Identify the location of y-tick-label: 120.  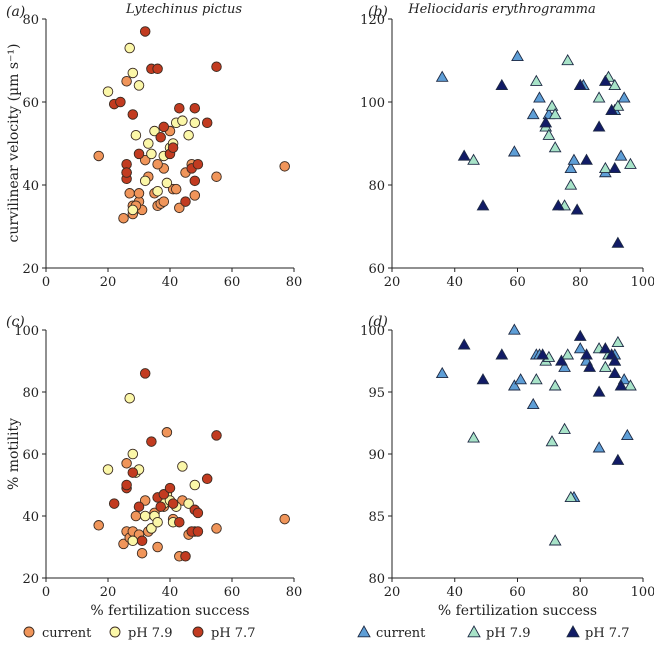
(372, 20).